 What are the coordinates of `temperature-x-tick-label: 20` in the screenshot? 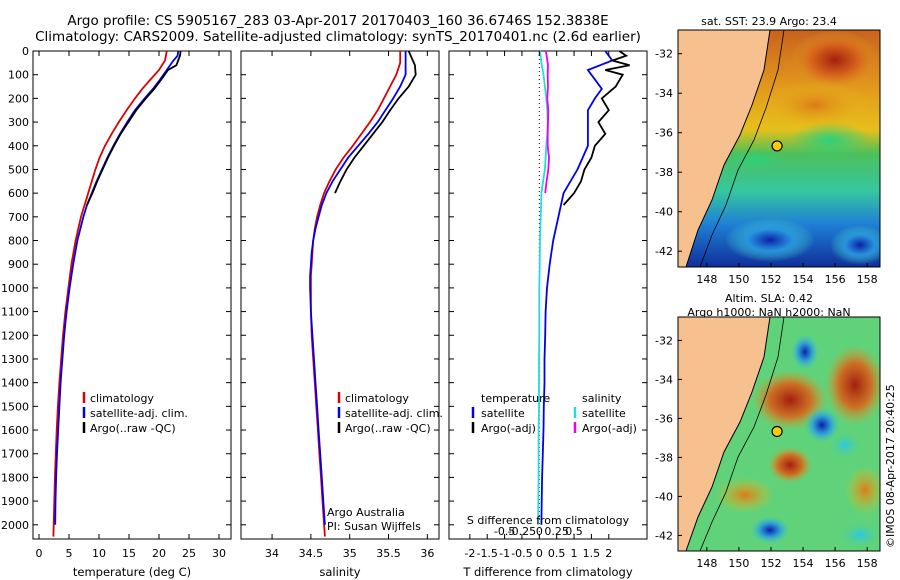 It's located at (159, 553).